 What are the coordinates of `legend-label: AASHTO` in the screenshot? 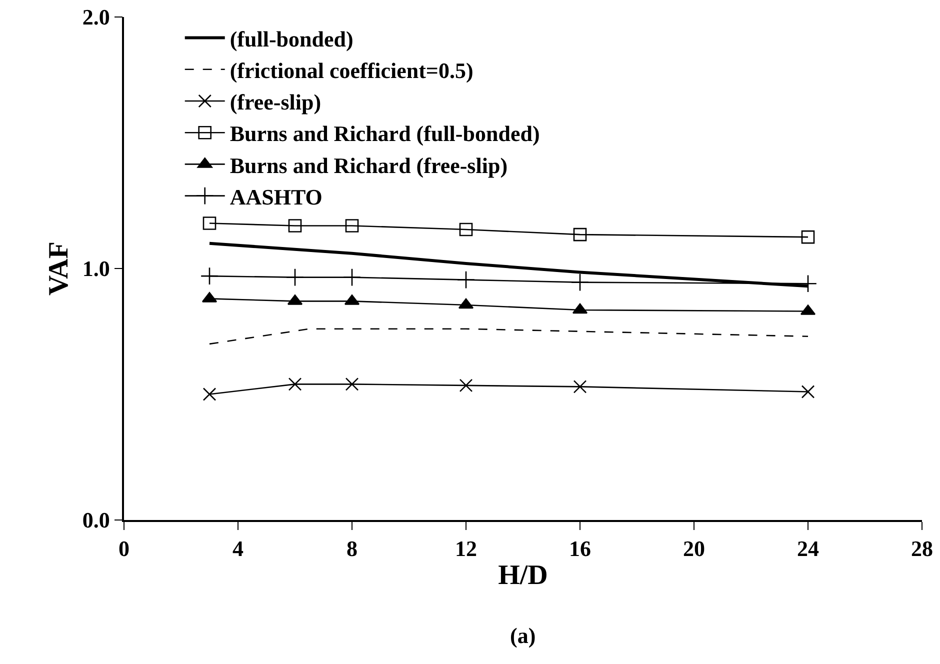 It's located at (276, 197).